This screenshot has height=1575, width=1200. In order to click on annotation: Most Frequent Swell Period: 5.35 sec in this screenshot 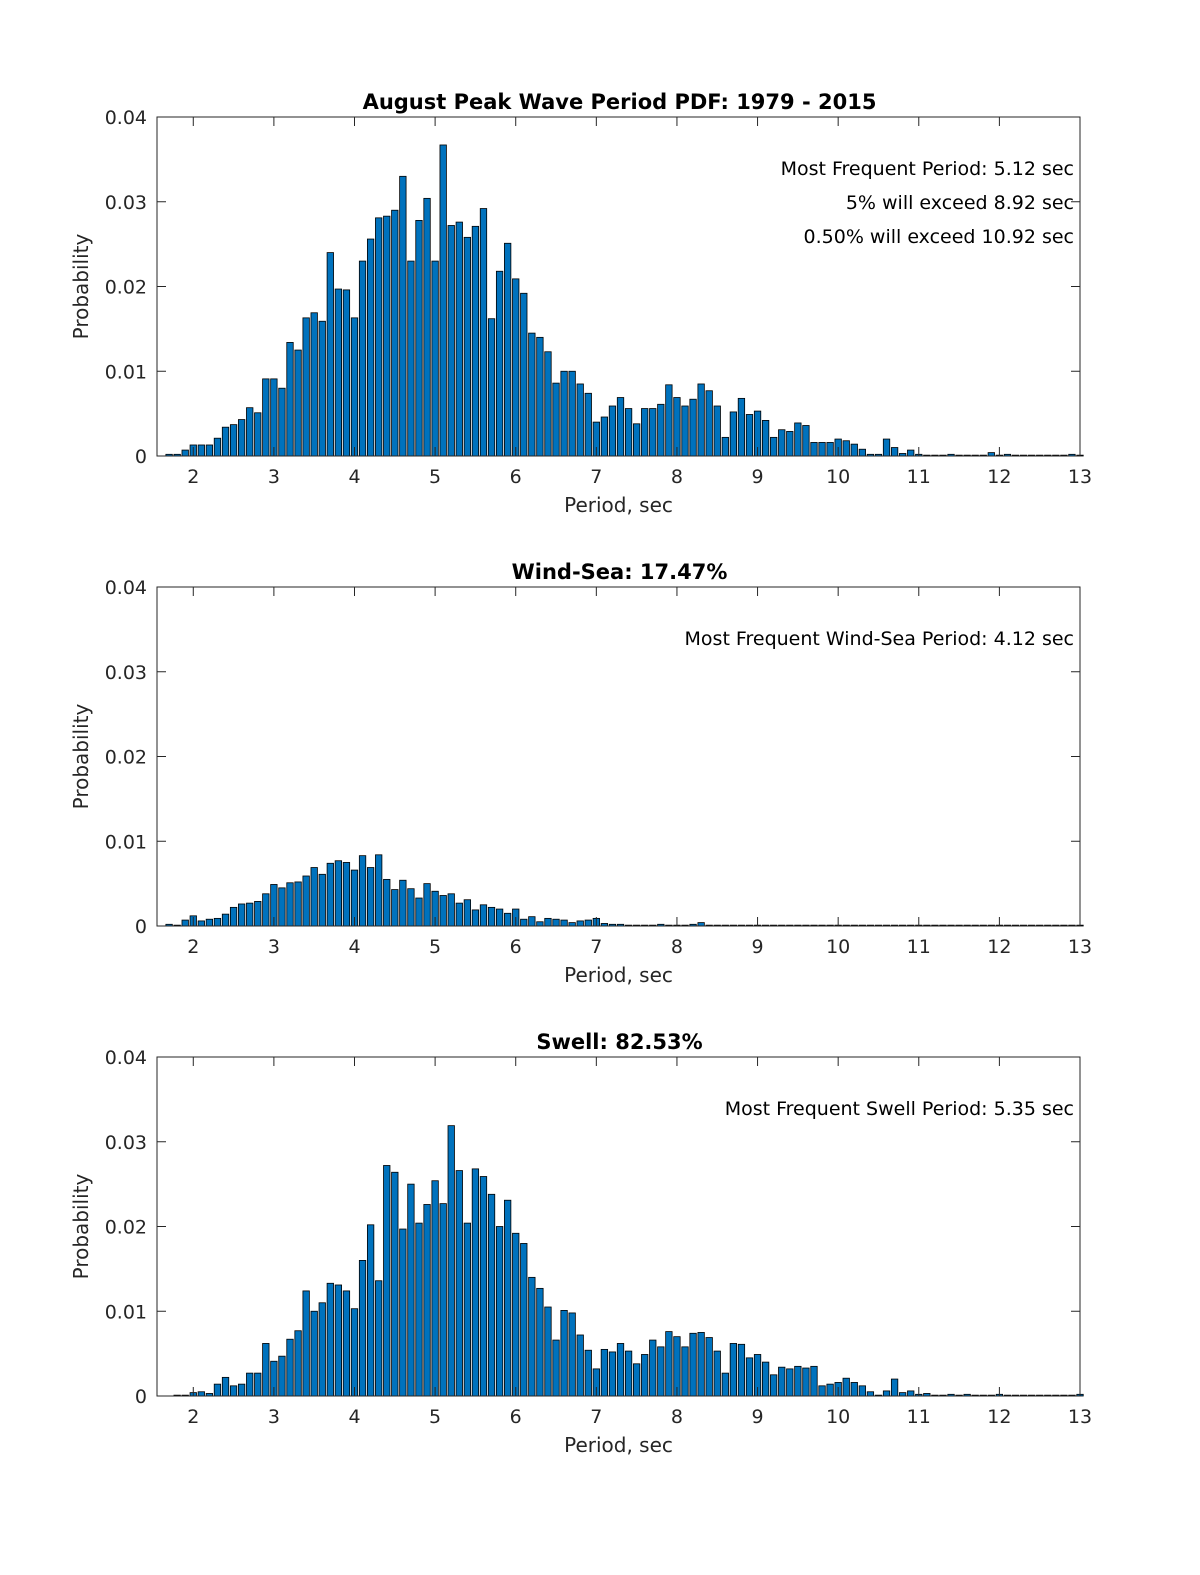, I will do `click(899, 1109)`.